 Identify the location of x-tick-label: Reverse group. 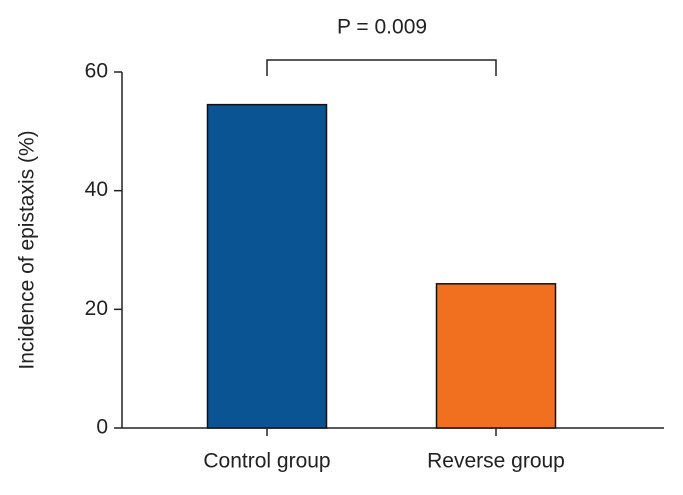
(496, 461).